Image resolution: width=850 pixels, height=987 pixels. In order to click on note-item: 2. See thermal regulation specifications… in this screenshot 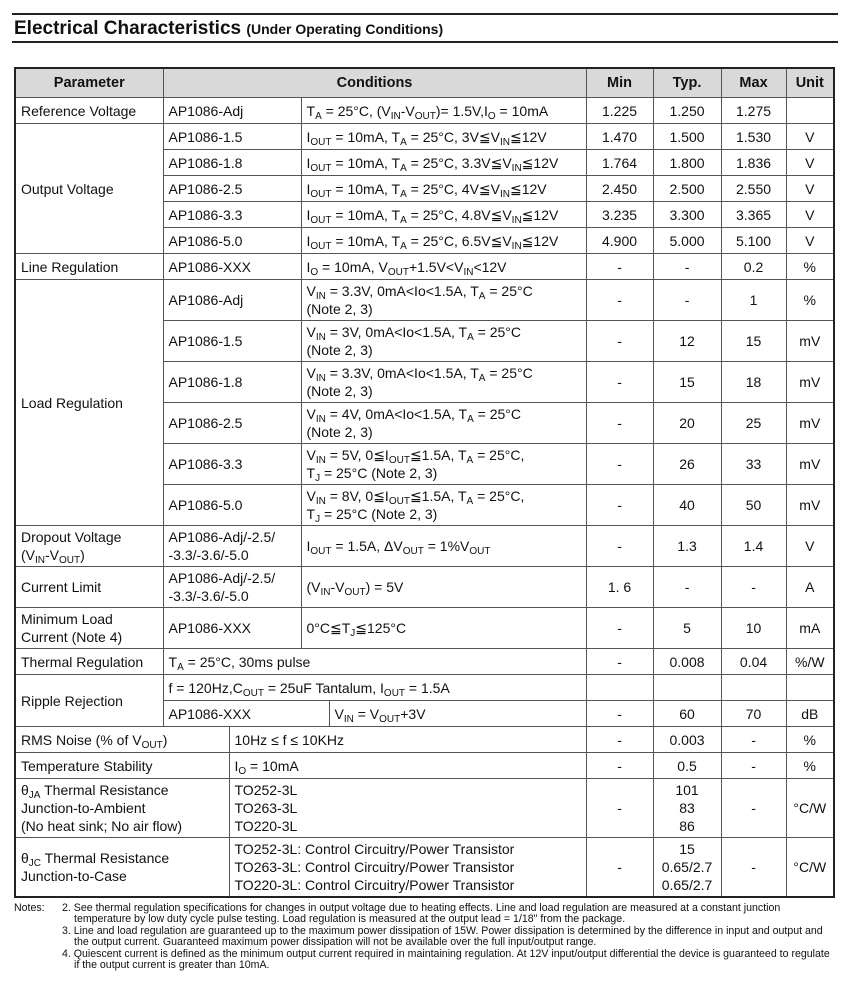, I will do `click(421, 914)`.